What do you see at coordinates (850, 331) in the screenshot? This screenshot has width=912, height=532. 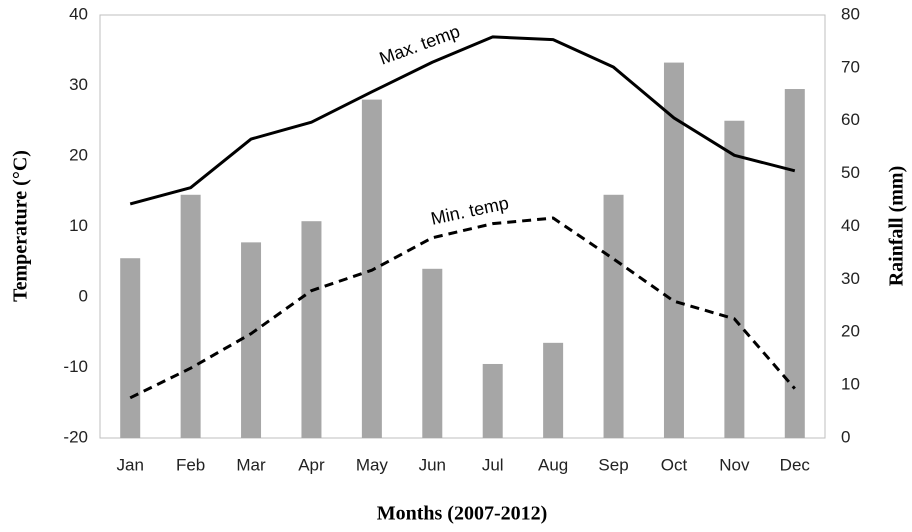 I see `y2-tick-label: 20` at bounding box center [850, 331].